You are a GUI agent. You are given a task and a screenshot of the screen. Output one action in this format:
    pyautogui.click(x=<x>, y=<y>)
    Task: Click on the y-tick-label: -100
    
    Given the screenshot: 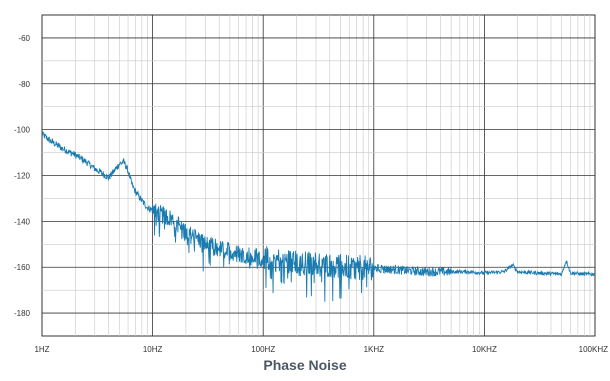 What is the action you would take?
    pyautogui.click(x=22, y=130)
    